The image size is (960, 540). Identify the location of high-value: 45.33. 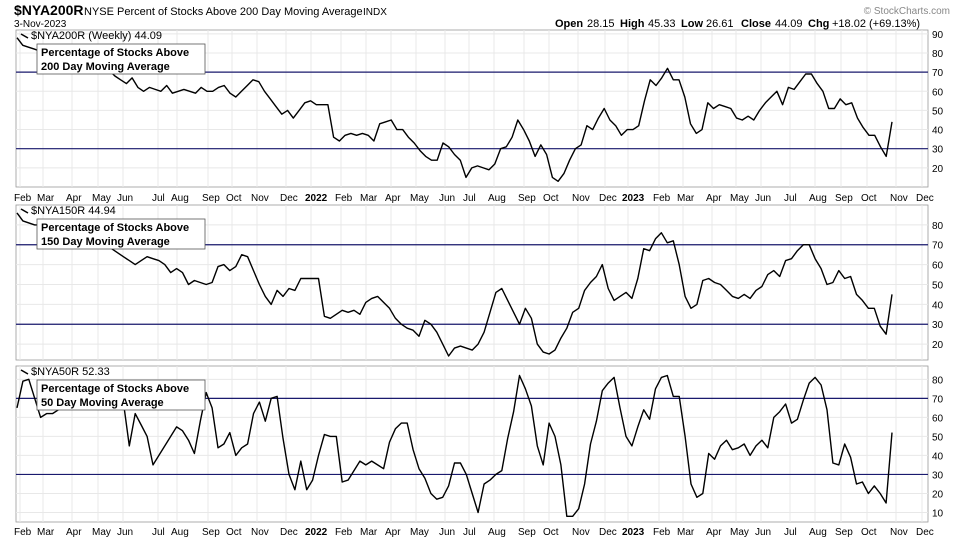
(662, 24).